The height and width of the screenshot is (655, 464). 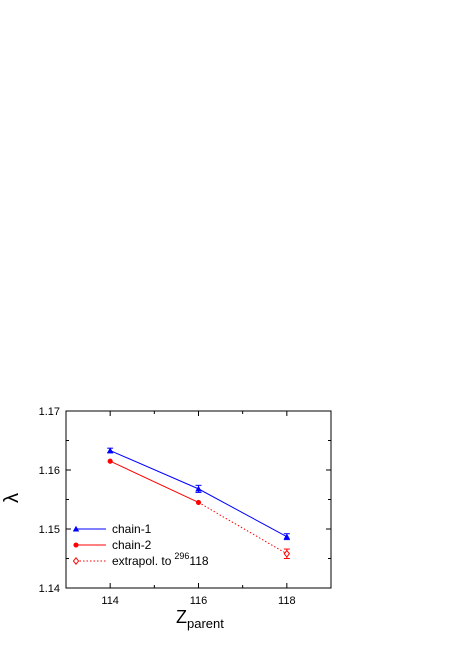 I want to click on y-tick-label: 1.15, so click(x=49, y=530).